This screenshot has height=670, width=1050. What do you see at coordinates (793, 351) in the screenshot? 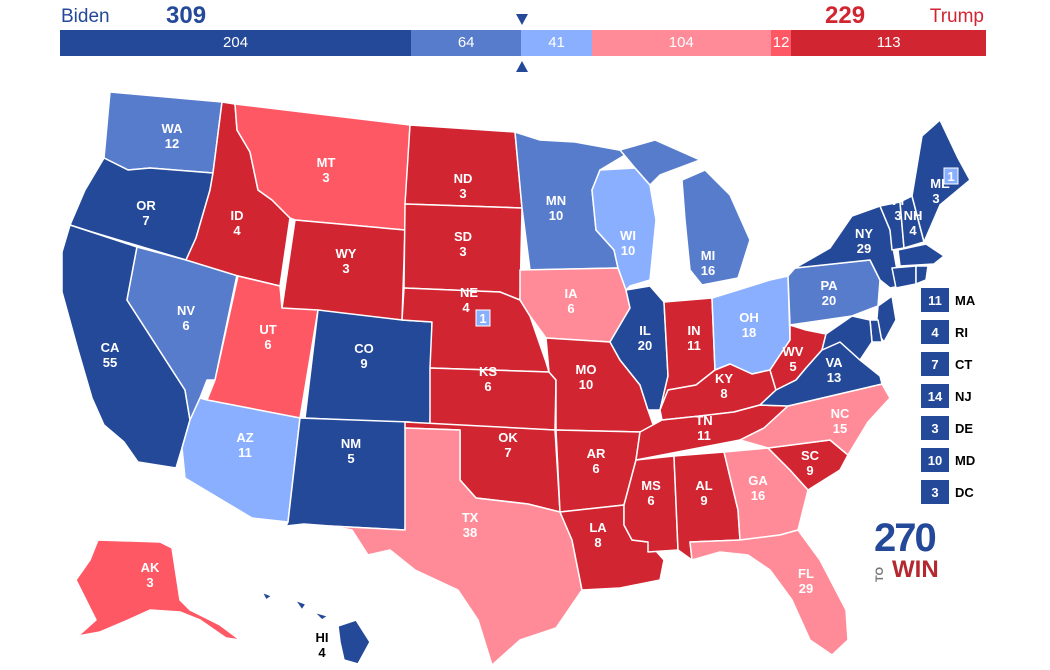
I see `state-label-wv: WV` at bounding box center [793, 351].